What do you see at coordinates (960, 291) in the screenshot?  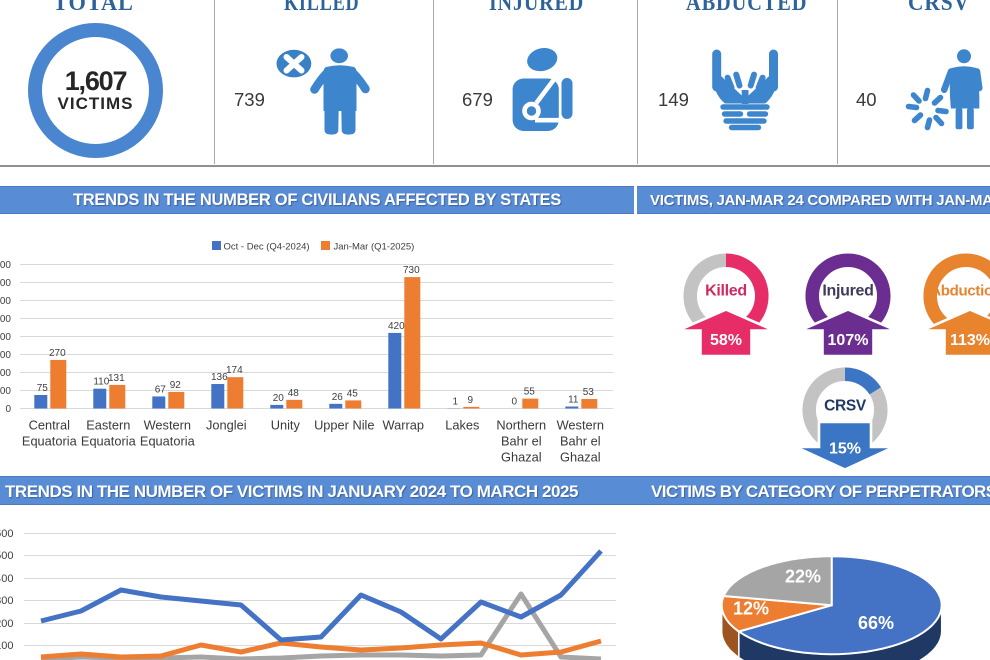 I see `svg-text: Abduction` at bounding box center [960, 291].